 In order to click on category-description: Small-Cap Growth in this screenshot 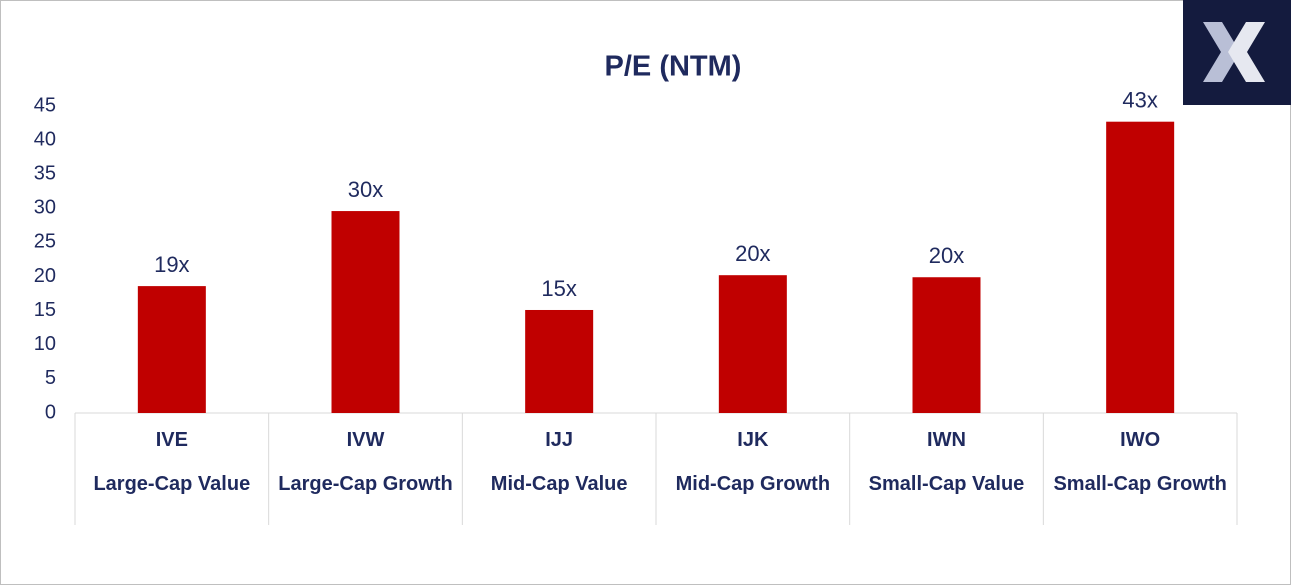, I will do `click(1140, 484)`.